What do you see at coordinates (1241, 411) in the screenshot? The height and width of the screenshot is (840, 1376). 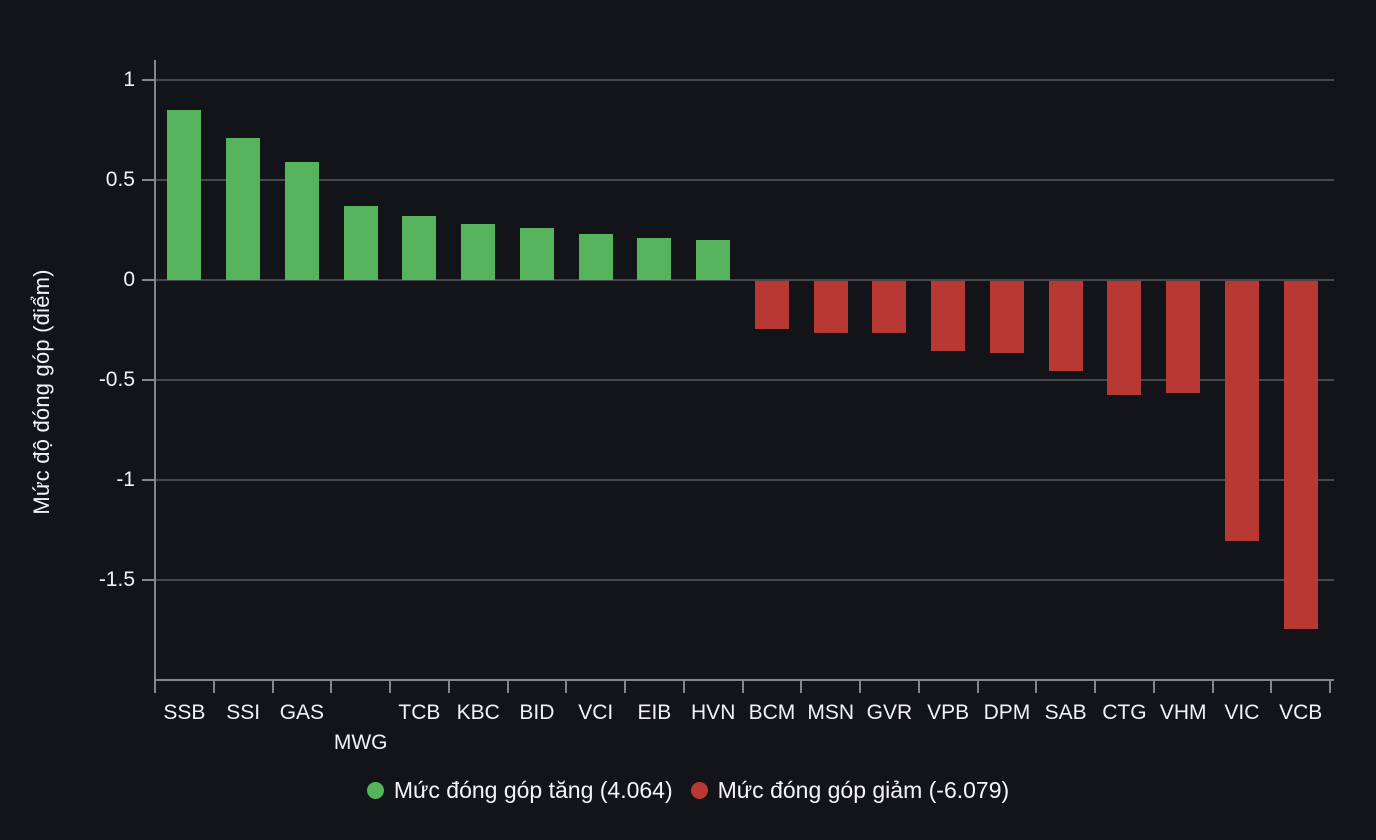 I see `bar-VIC` at bounding box center [1241, 411].